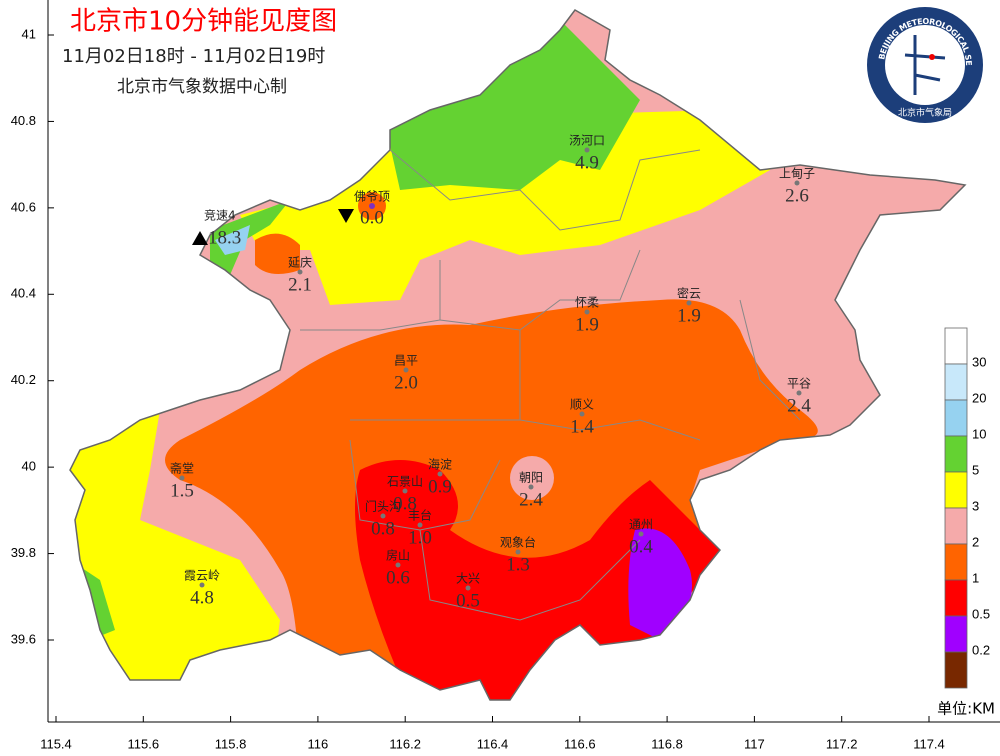 The width and height of the screenshot is (1000, 756). Describe the element at coordinates (979, 433) in the screenshot. I see `legend-label: 10` at that location.